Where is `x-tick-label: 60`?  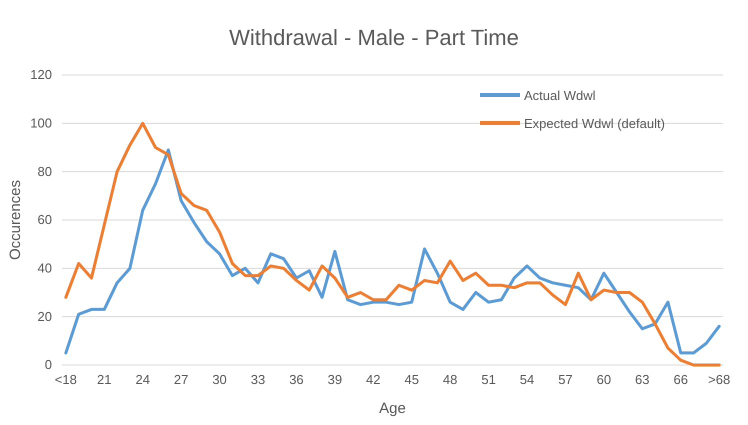
x-tick-label: 60 is located at coordinates (604, 380).